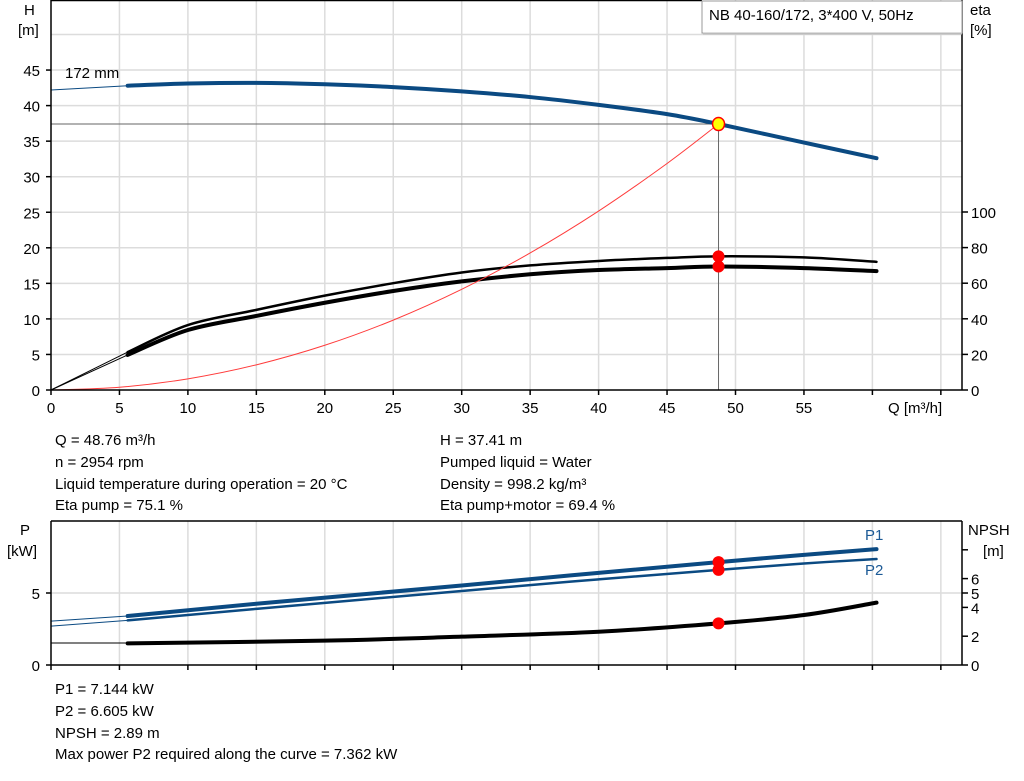 The height and width of the screenshot is (781, 1024). What do you see at coordinates (874, 570) in the screenshot?
I see `series-label-p2: P2` at bounding box center [874, 570].